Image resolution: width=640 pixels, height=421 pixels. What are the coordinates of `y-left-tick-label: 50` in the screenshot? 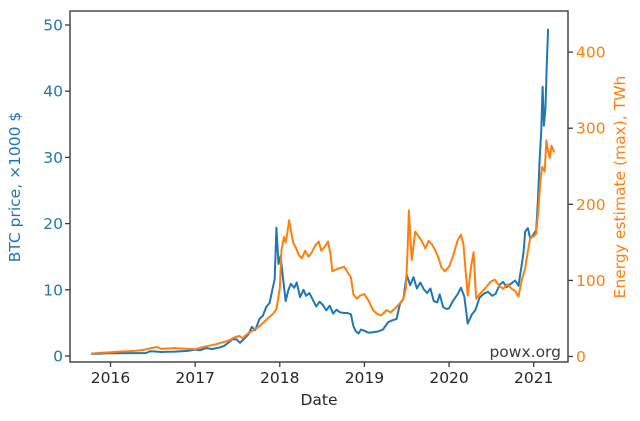 It's located at (53, 26).